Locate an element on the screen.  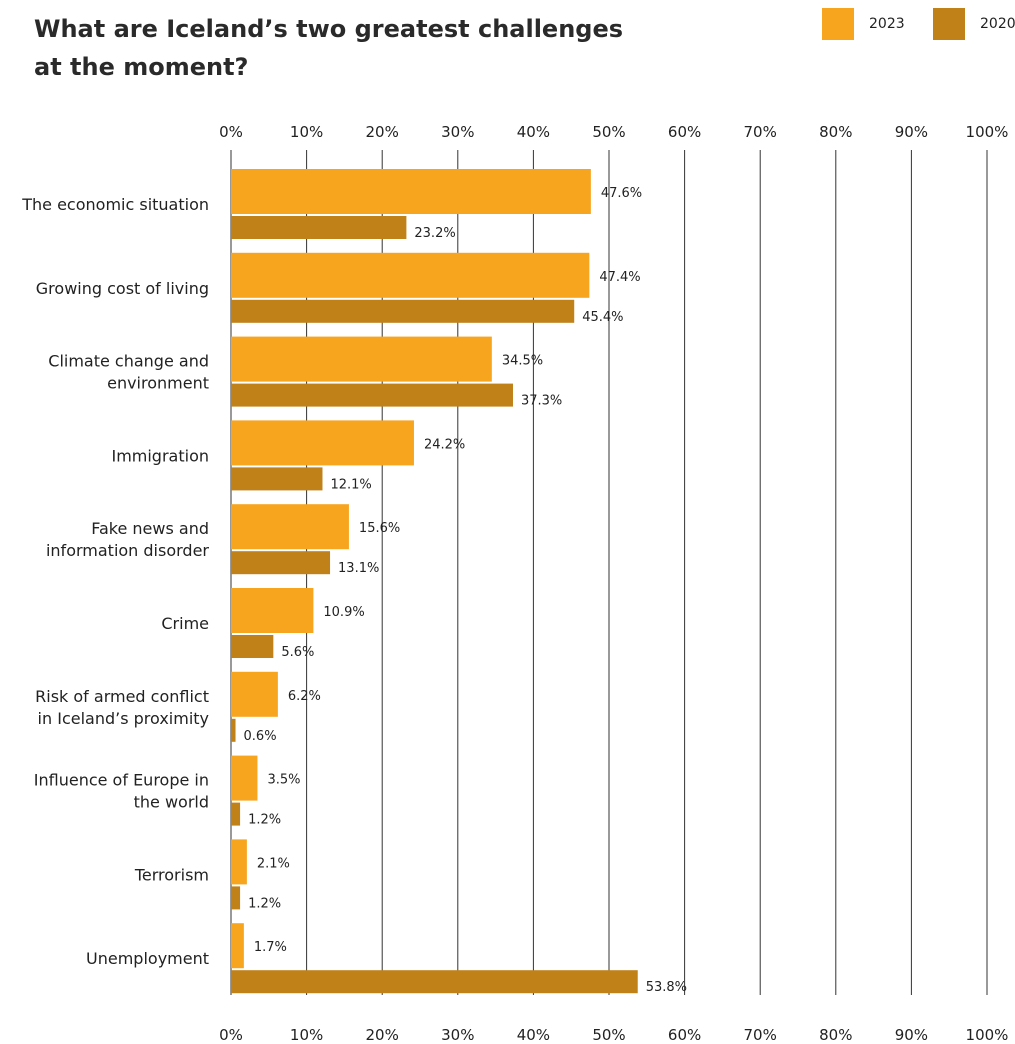
data-label-2023: 15.6% is located at coordinates (379, 528).